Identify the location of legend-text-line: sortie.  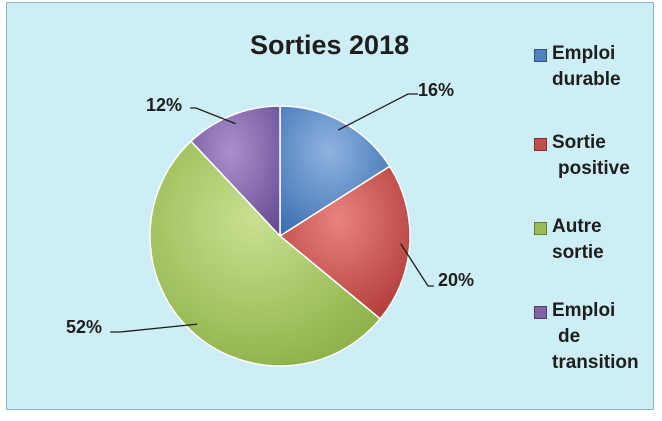
(578, 252).